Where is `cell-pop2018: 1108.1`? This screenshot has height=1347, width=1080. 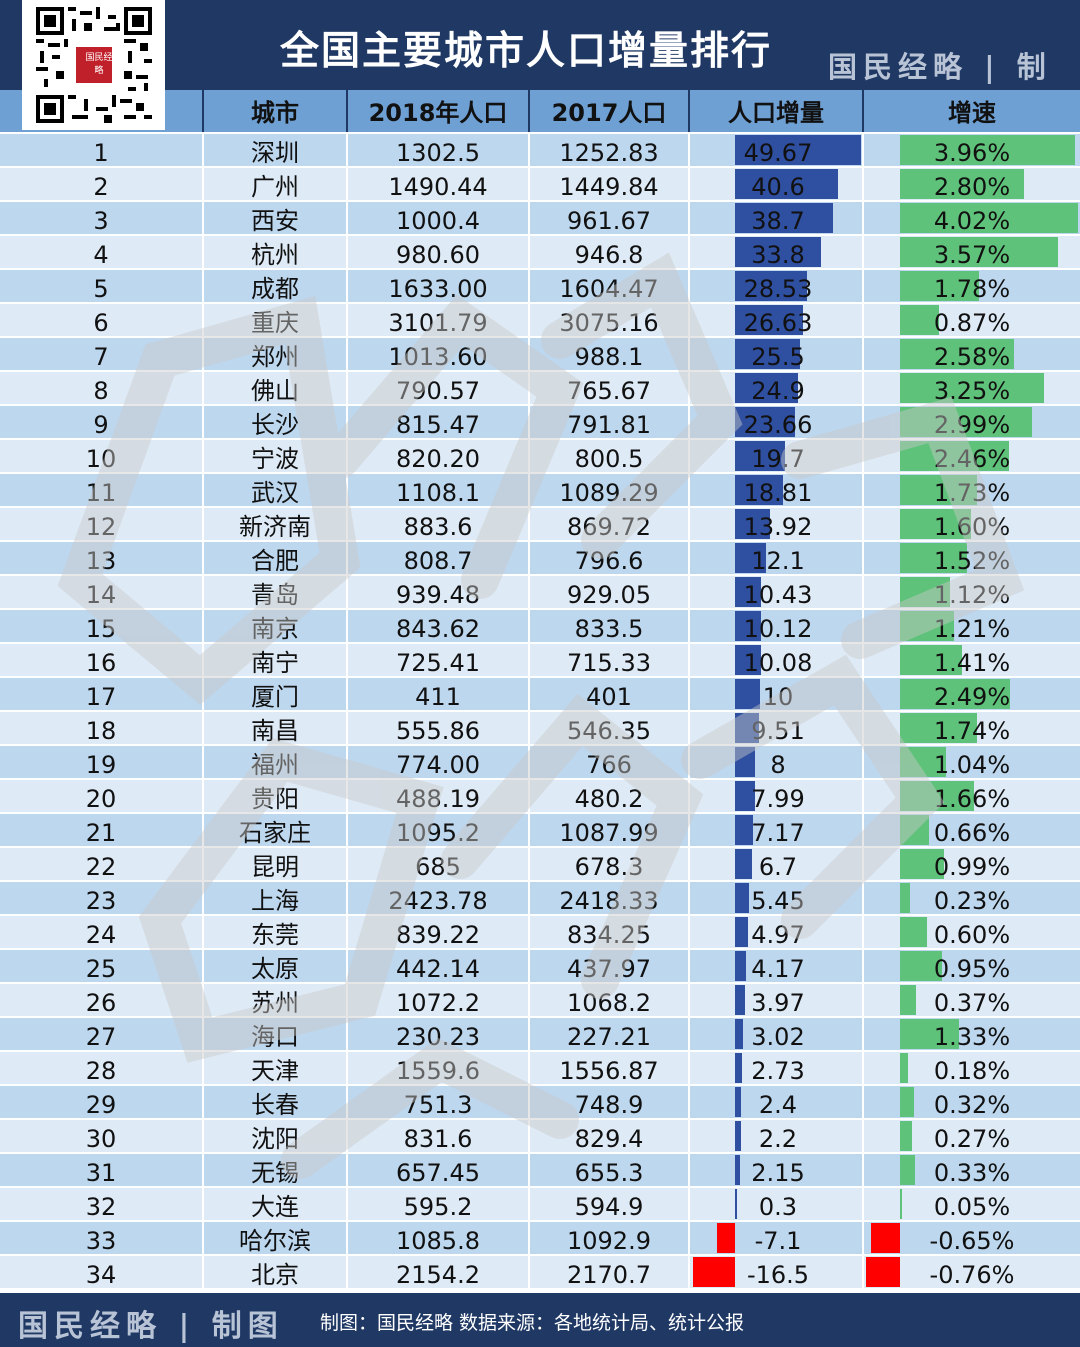
cell-pop2018: 1108.1 is located at coordinates (438, 493).